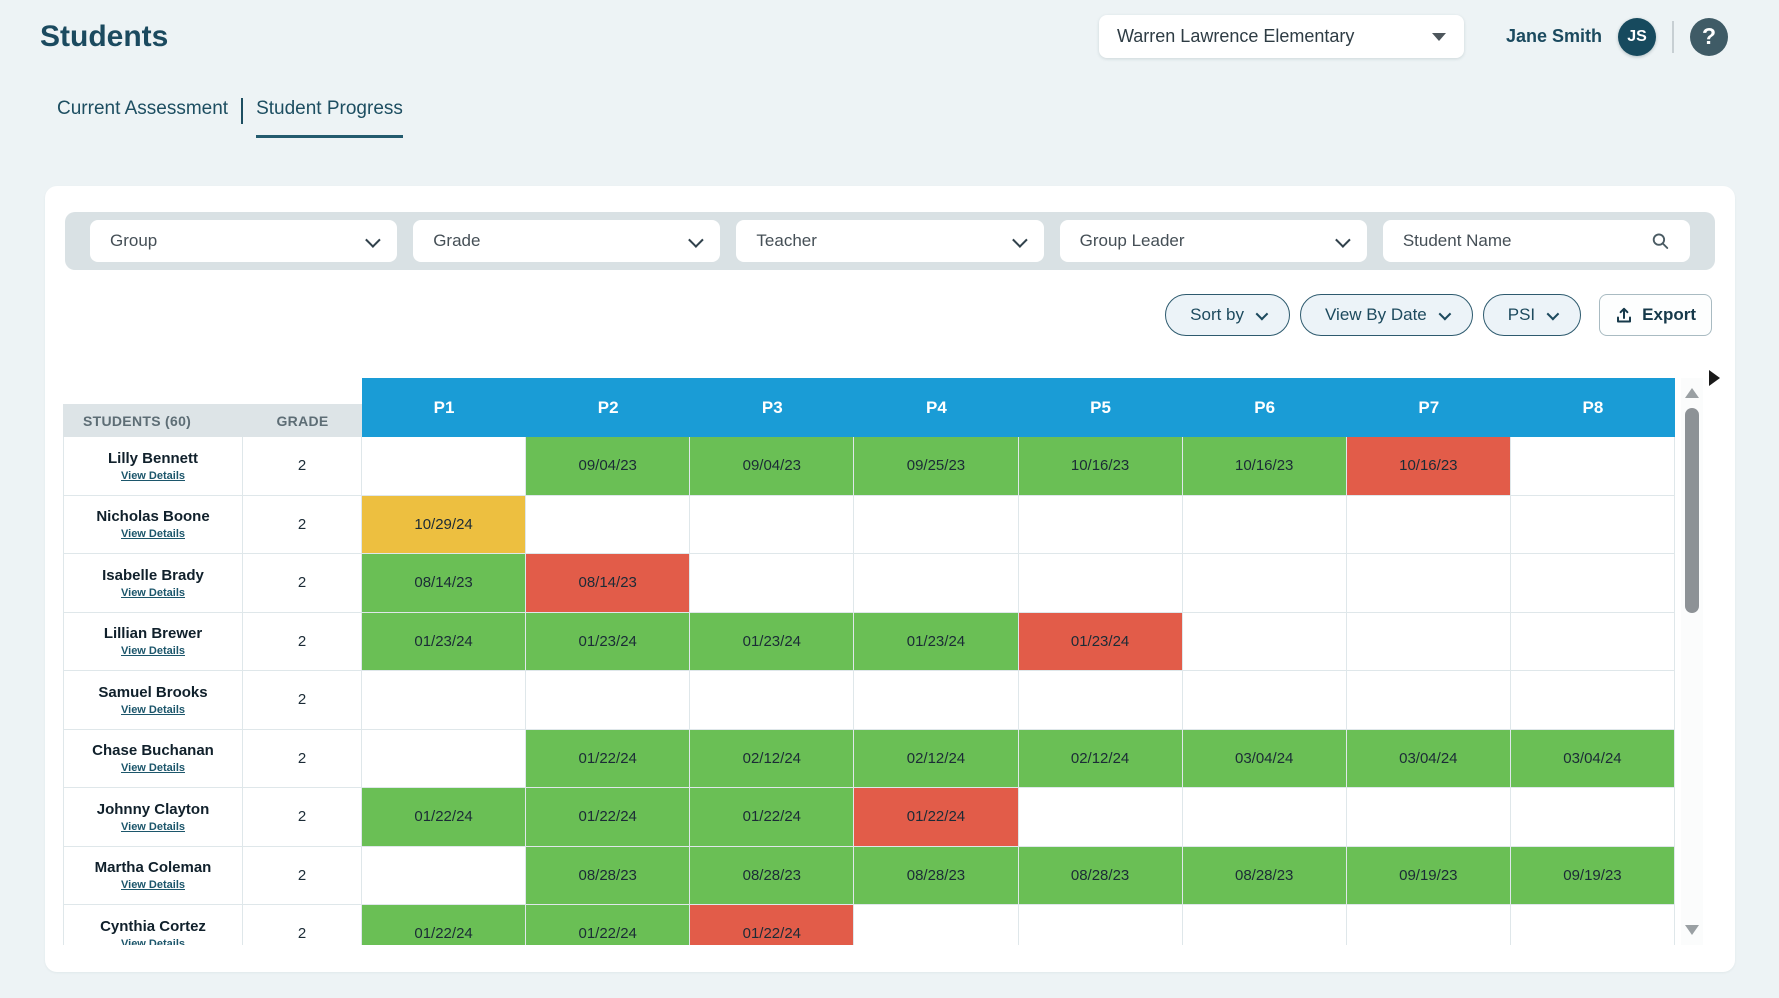  I want to click on tab-divider, so click(242, 111).